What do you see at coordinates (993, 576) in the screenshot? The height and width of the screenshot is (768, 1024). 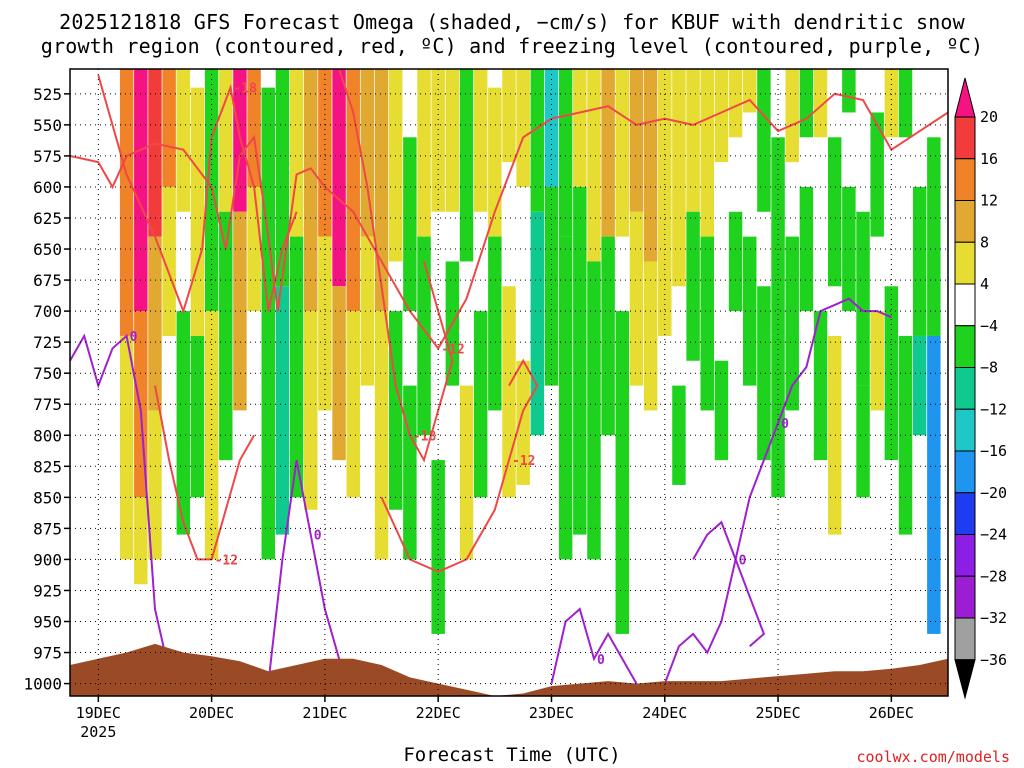 I see `colorbar-label: −28` at bounding box center [993, 576].